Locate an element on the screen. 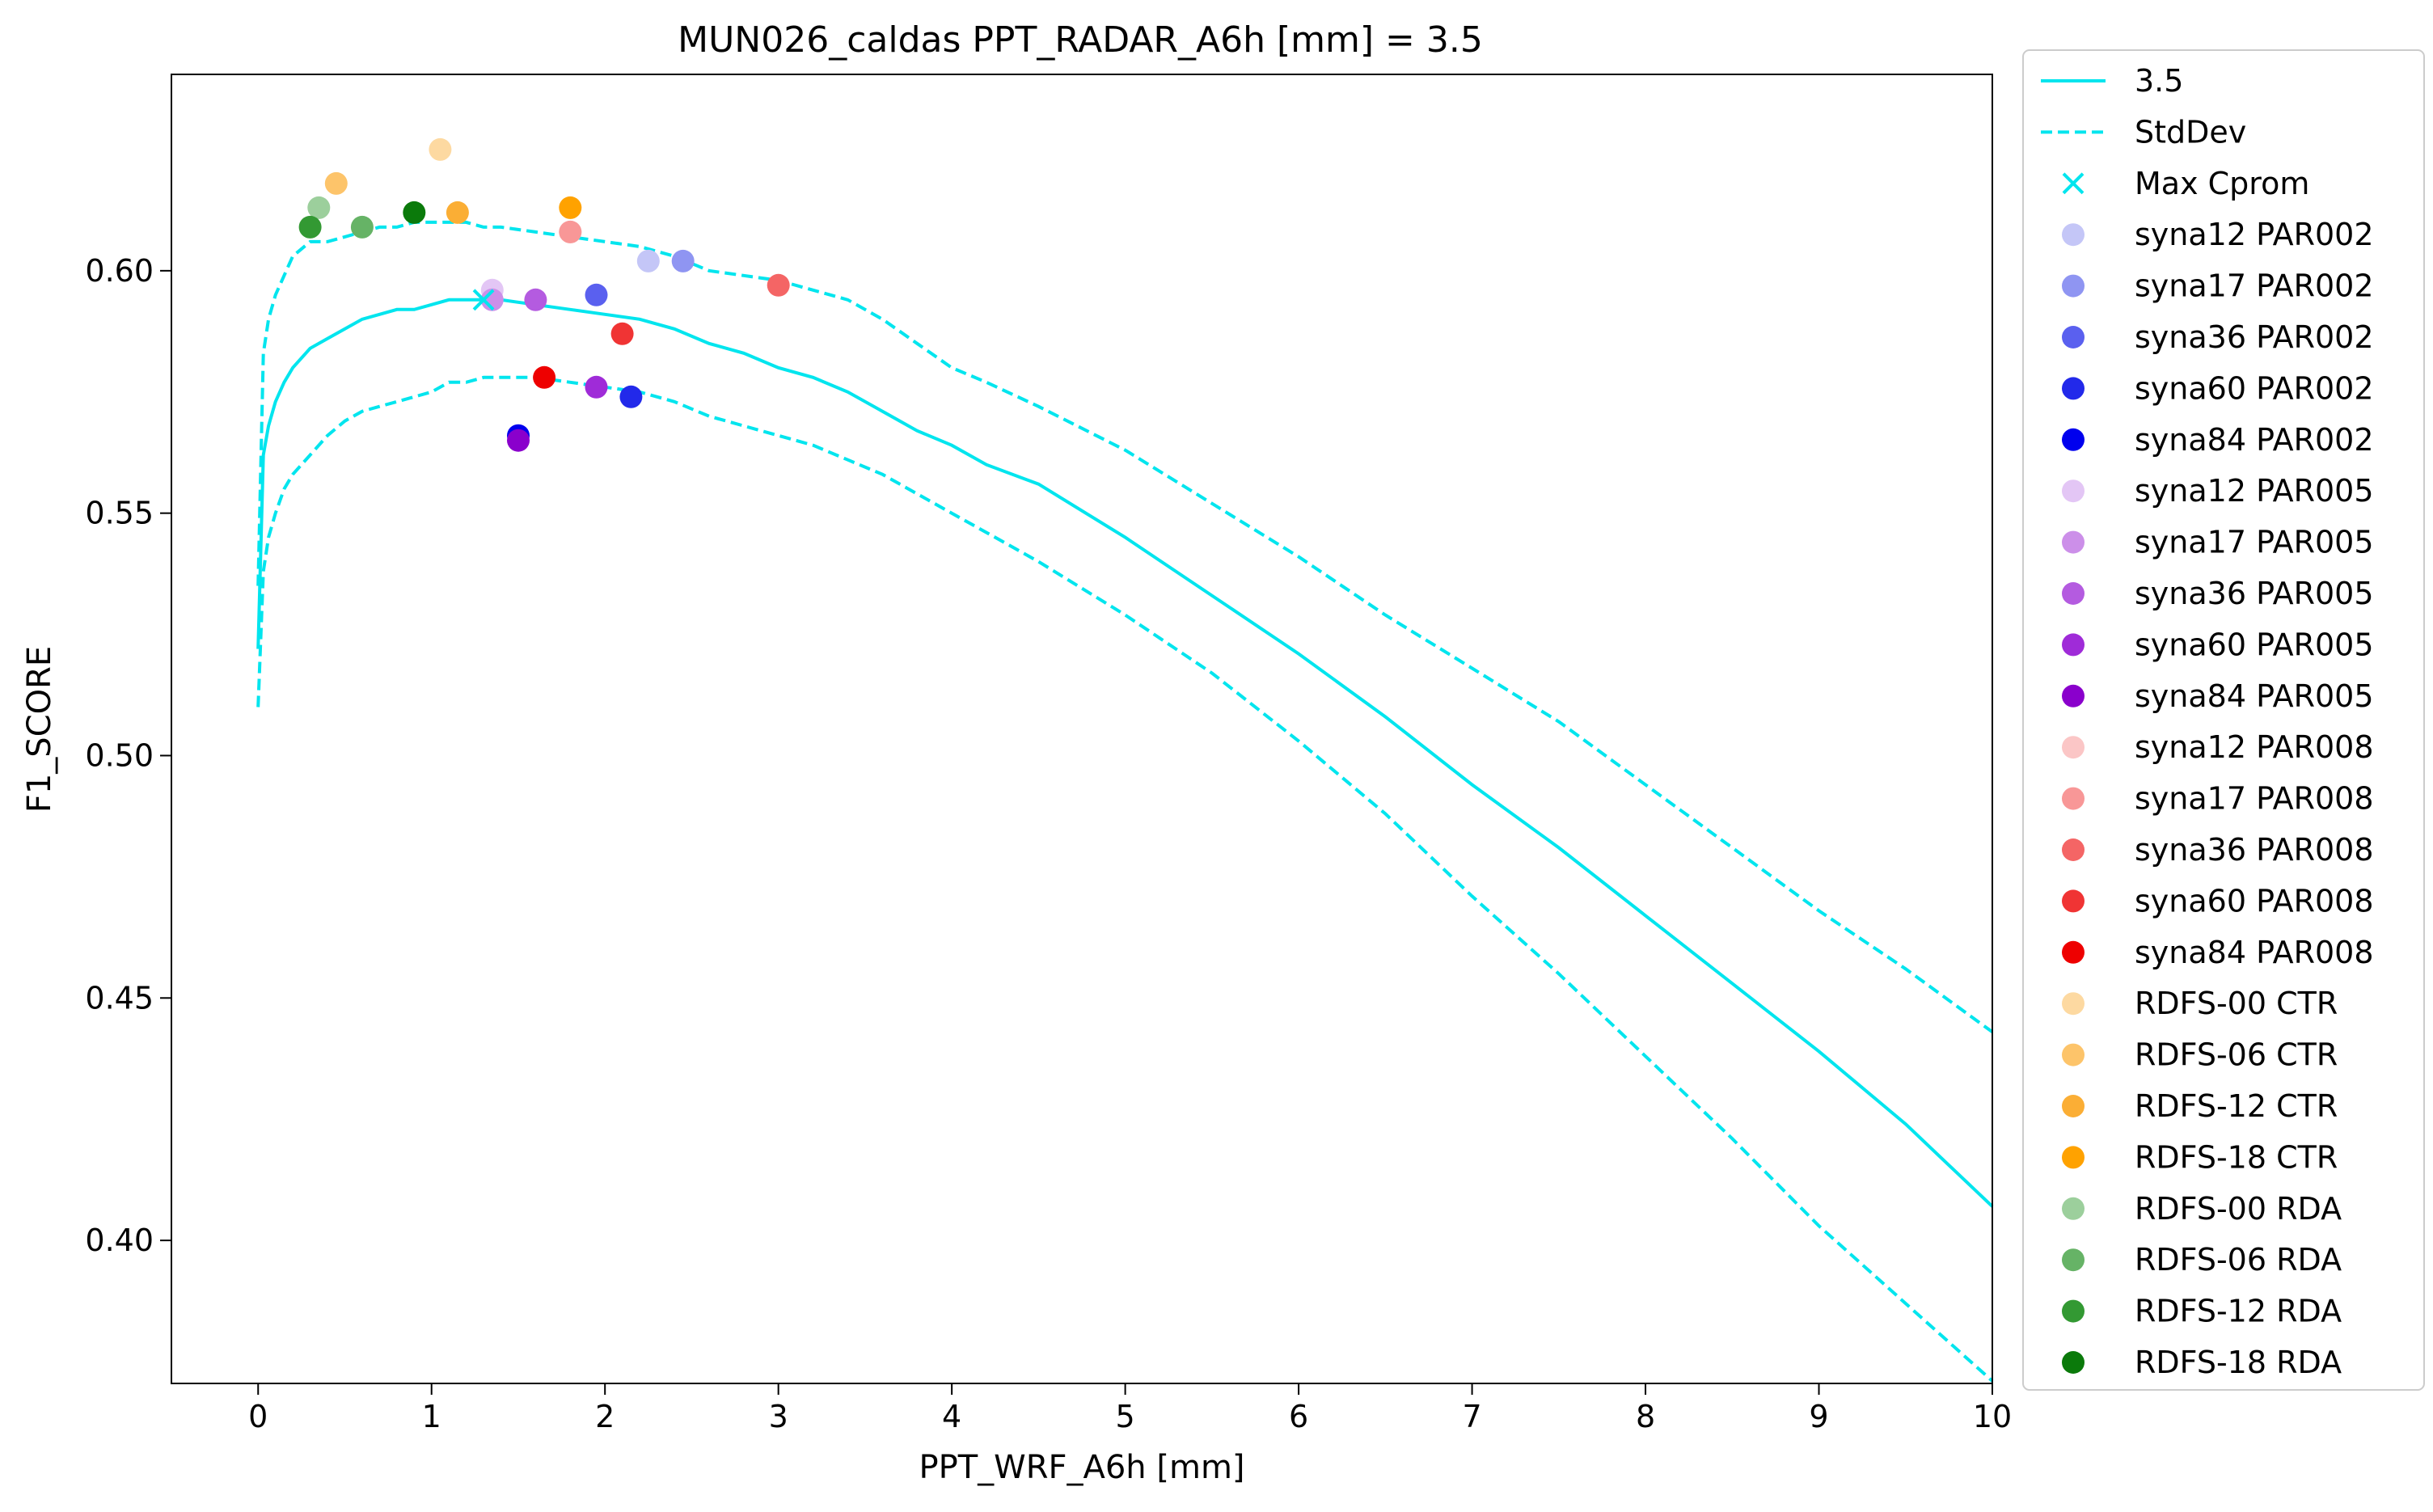  legend-entry-7: syna60 PAR002 is located at coordinates (2218, 388).